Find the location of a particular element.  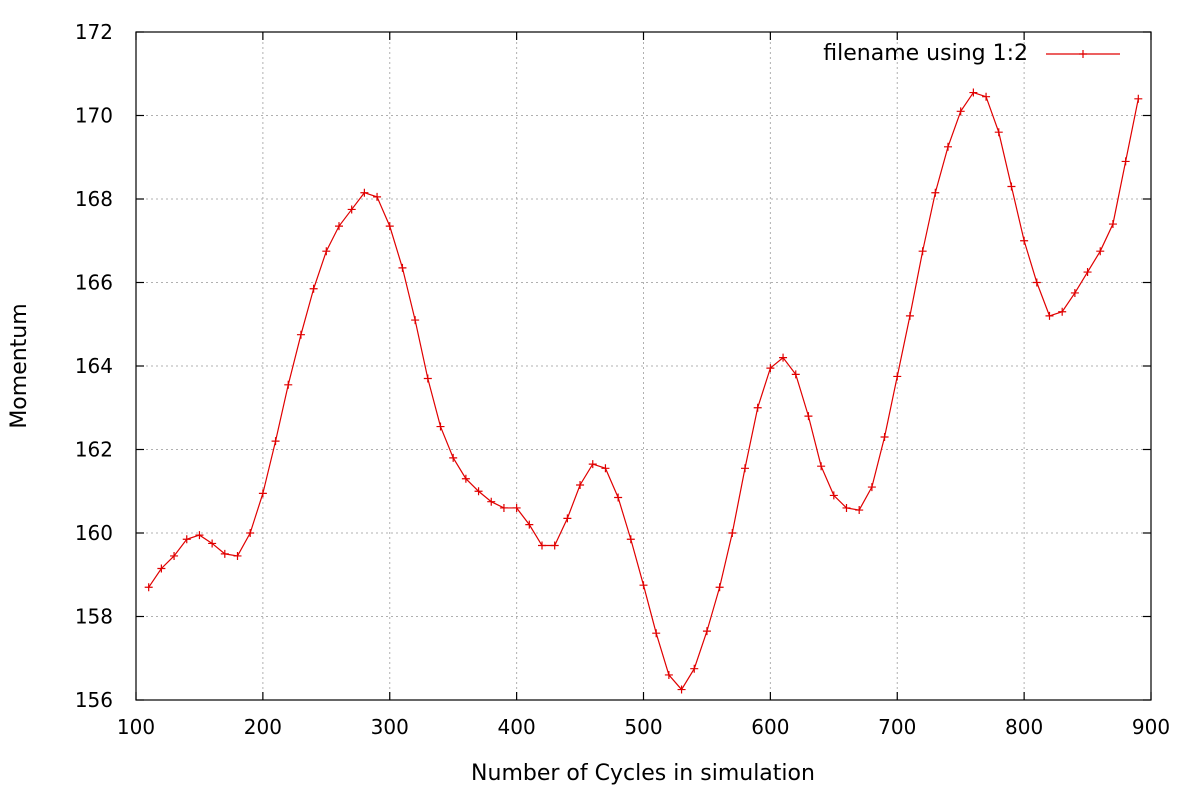

y-tick-label: 168 is located at coordinates (94, 199).